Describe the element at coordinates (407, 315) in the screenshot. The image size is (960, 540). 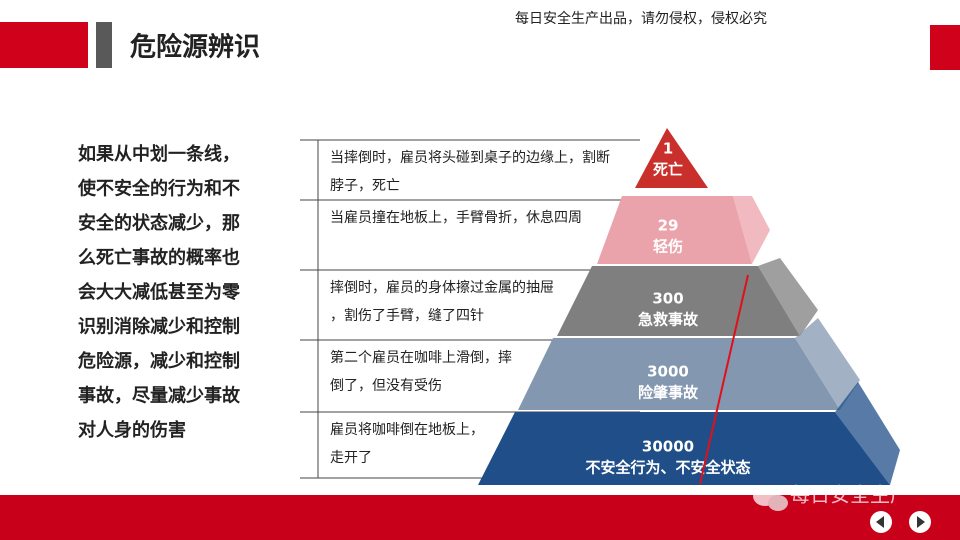
I see `level-description: ，割伤了手臂，缝了四针` at that location.